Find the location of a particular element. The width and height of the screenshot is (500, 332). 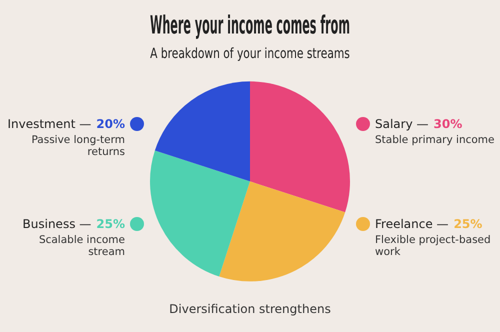

text: Diversification strengthens is located at coordinates (250, 309).